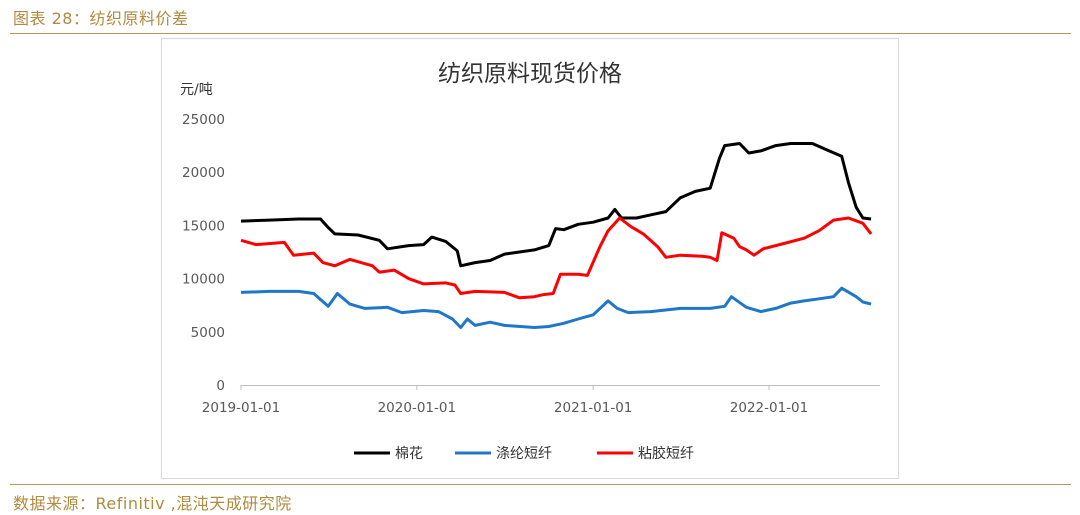 This screenshot has height=515, width=1080. What do you see at coordinates (196, 90) in the screenshot?
I see `y-axis-unit-label: 元/吨` at bounding box center [196, 90].